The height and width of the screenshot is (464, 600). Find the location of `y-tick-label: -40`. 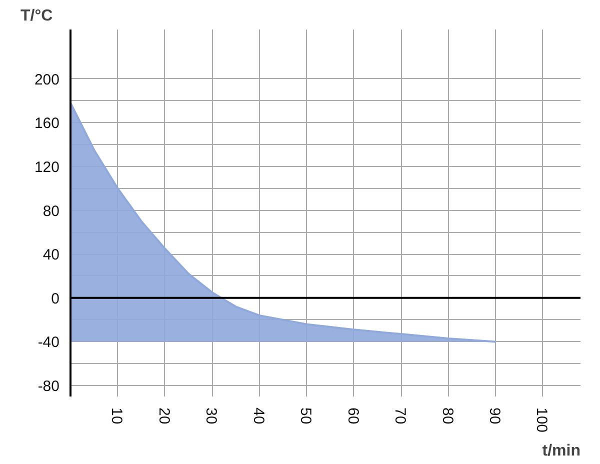

y-tick-label: -40 is located at coordinates (49, 343).